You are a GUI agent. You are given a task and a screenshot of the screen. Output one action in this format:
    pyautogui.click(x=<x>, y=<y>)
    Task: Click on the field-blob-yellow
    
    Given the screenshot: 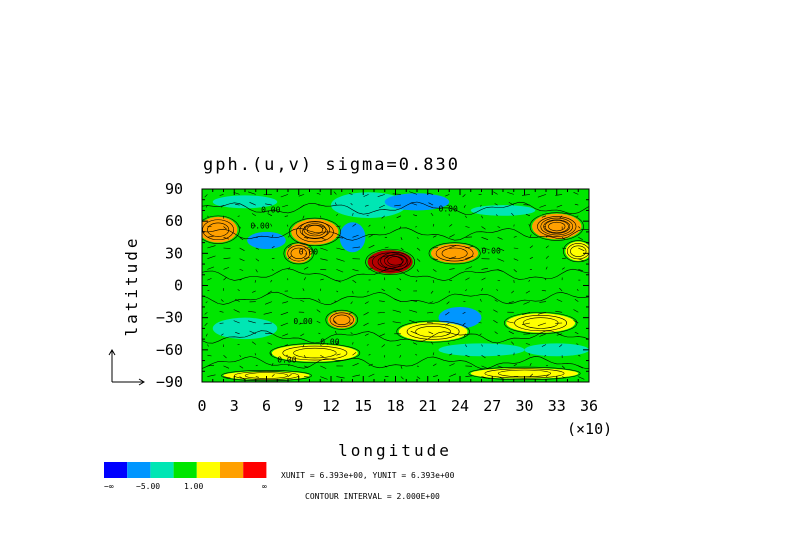 What is the action you would take?
    pyautogui.click(x=433, y=331)
    